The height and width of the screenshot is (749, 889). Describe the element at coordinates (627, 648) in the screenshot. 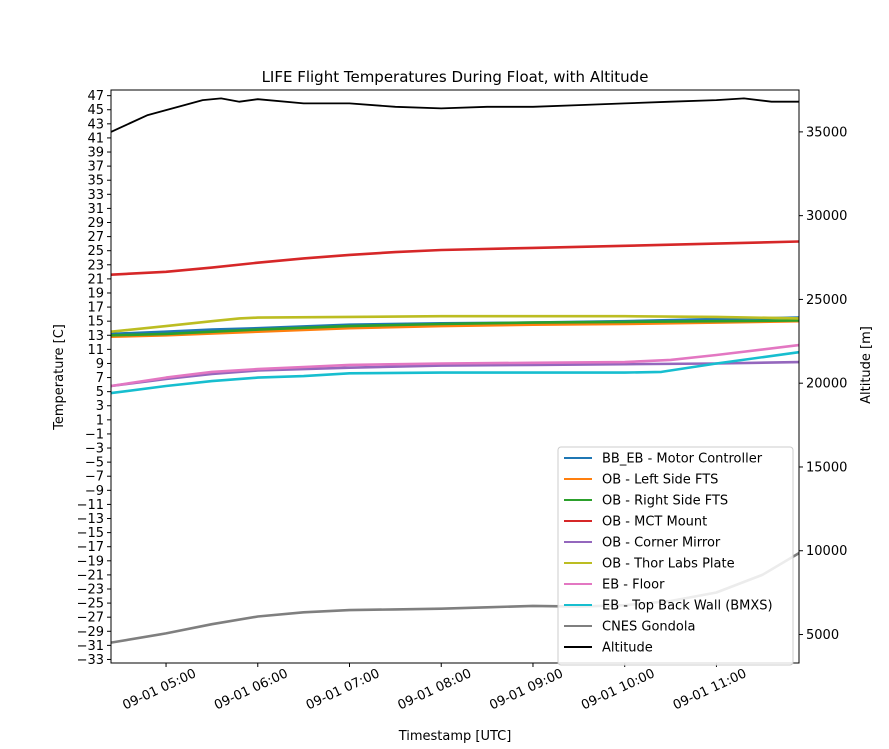

I see `legend-label: Altitude` at that location.